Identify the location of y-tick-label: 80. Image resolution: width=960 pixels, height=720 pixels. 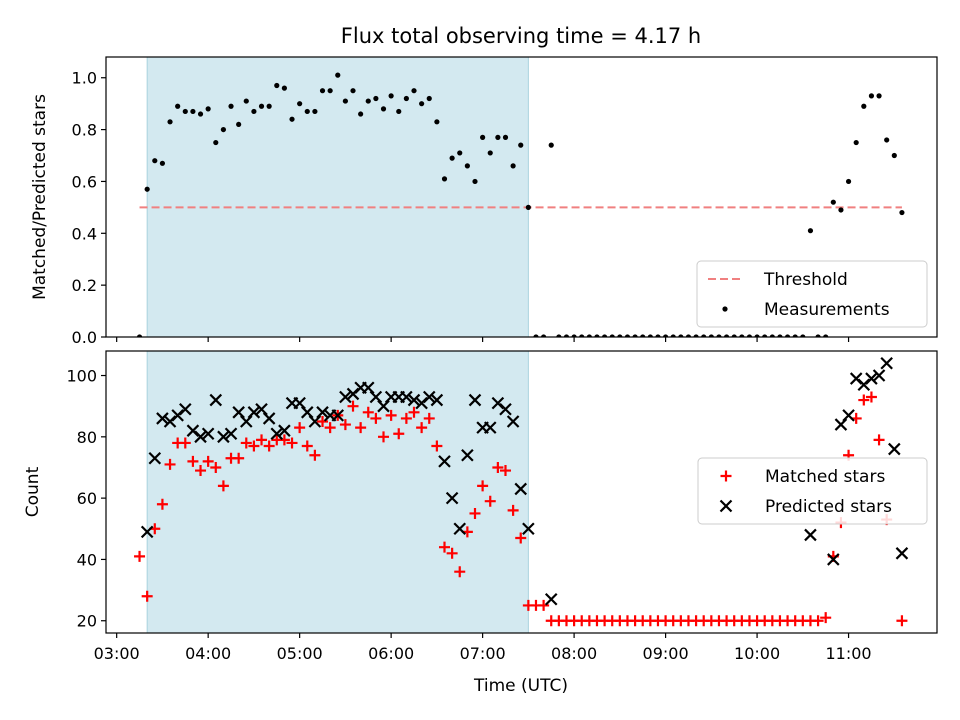
(87, 437).